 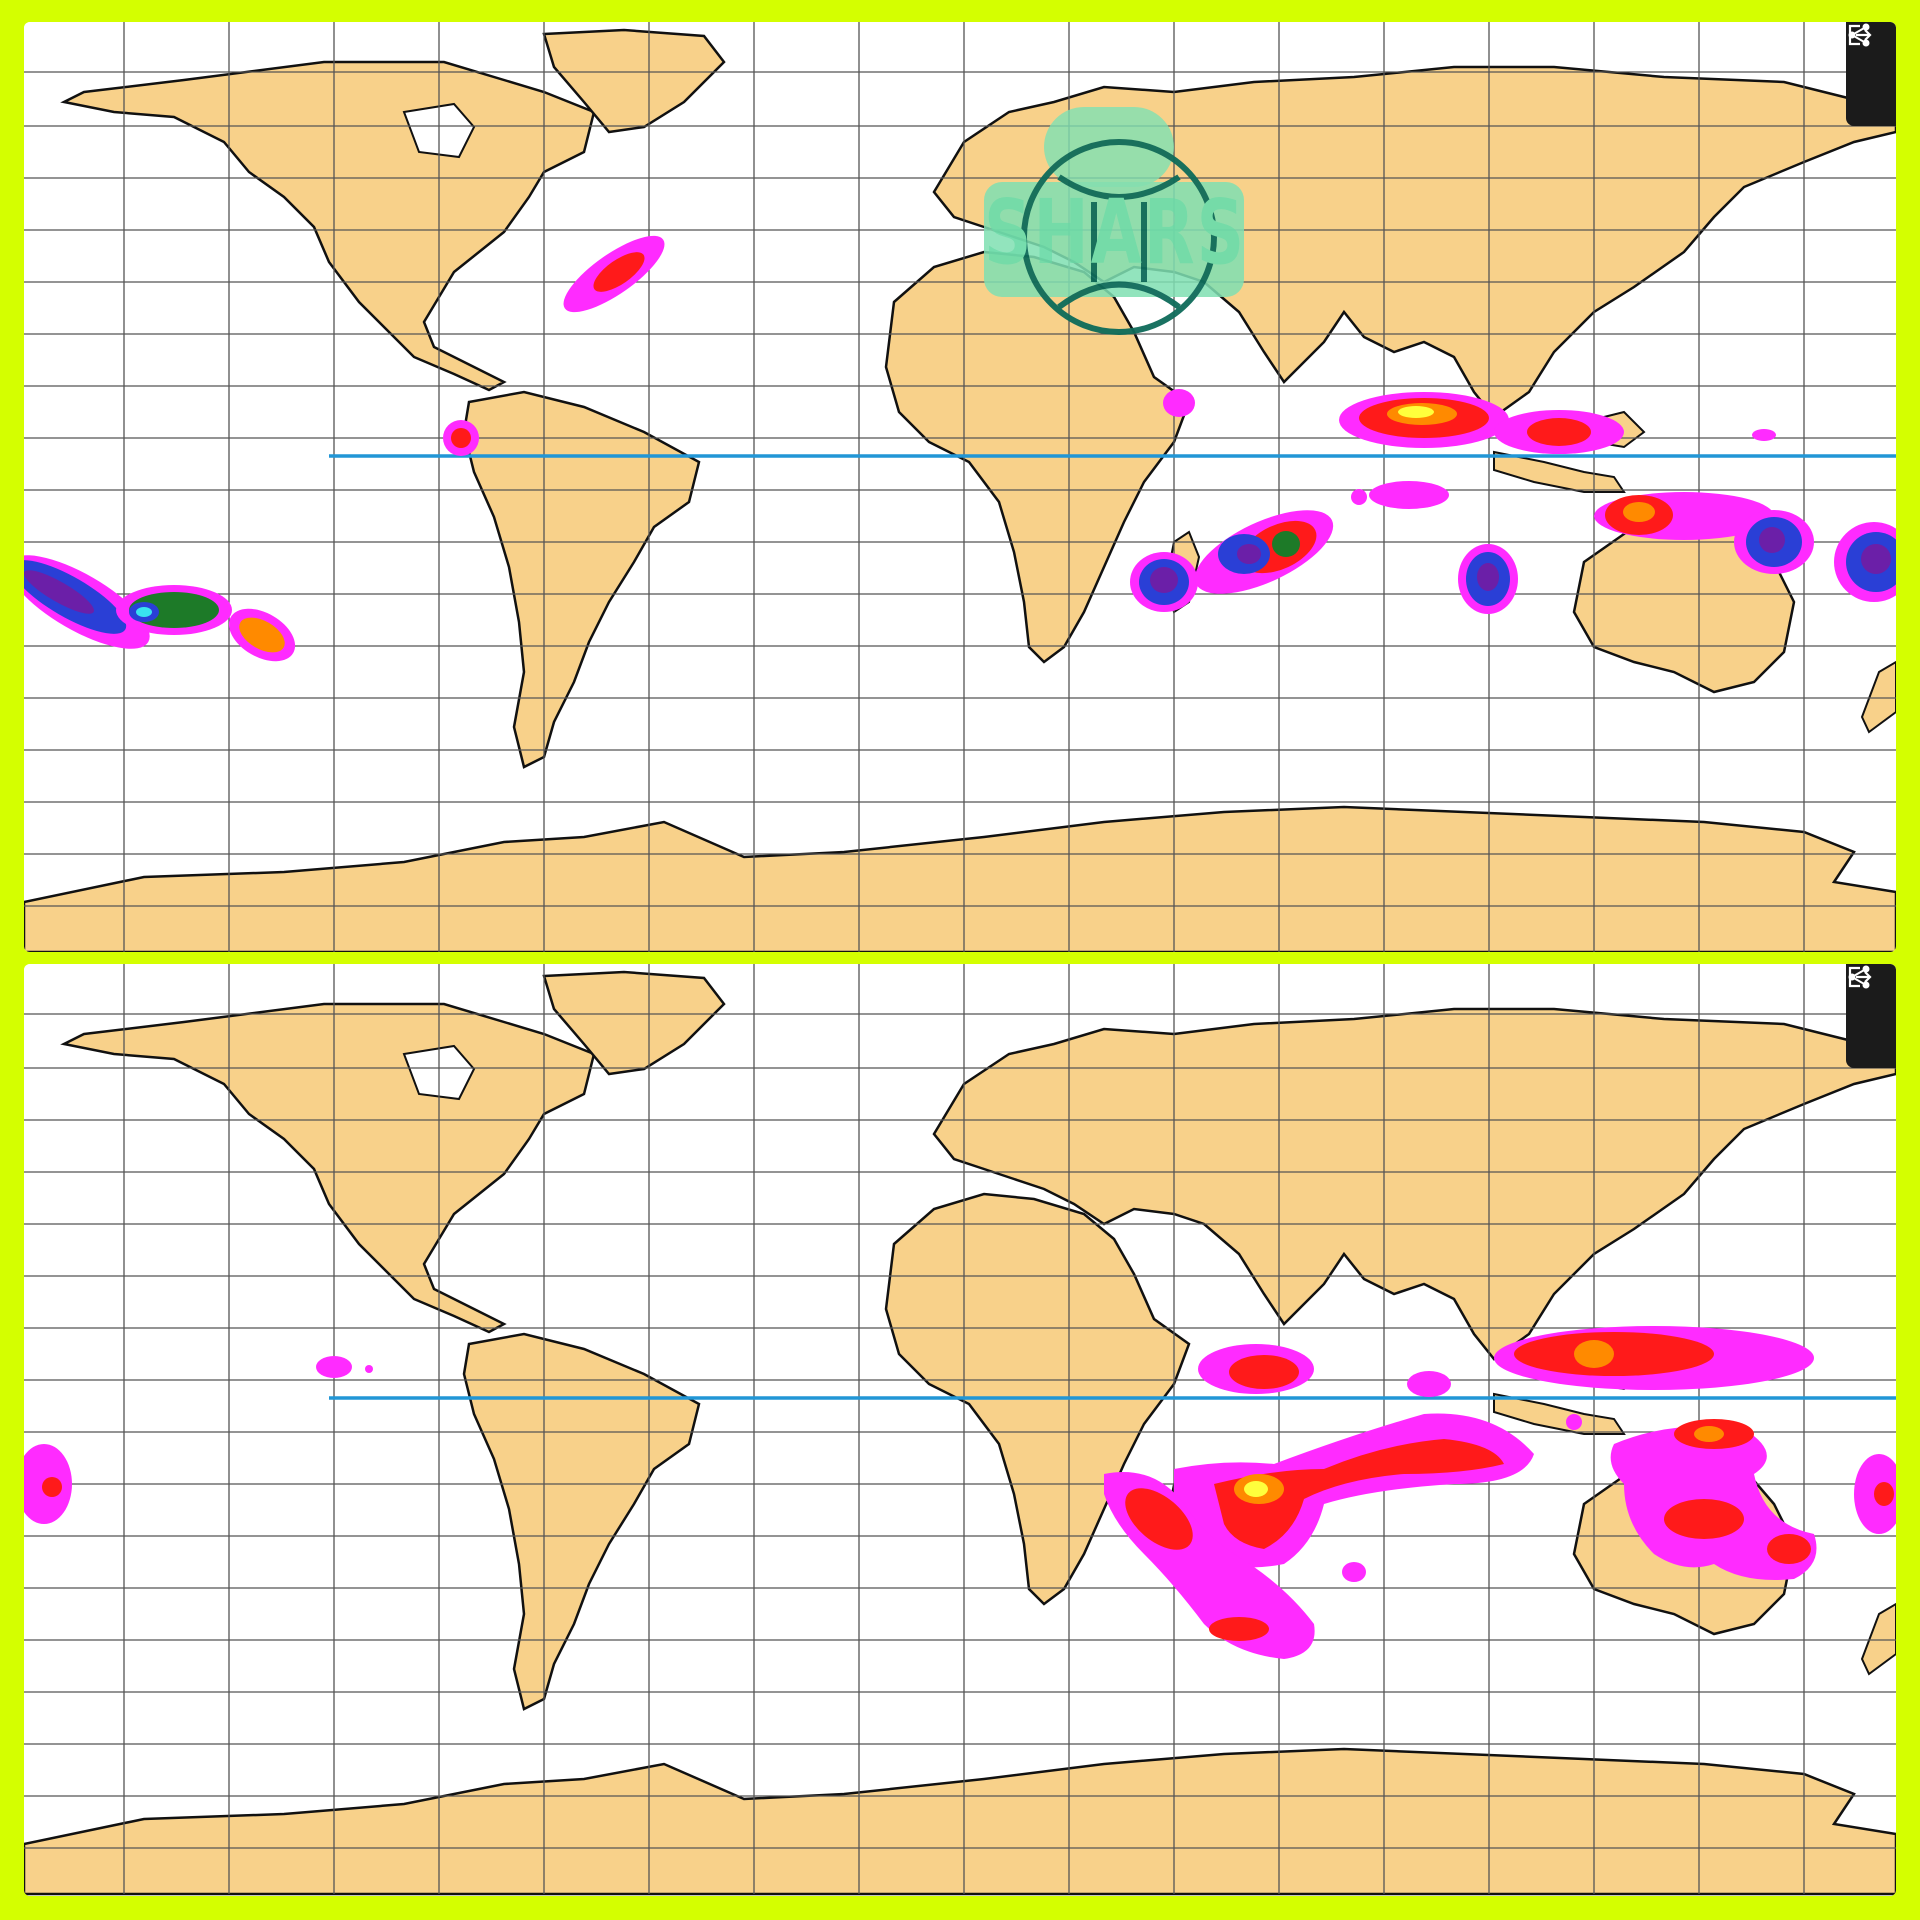 I want to click on gemini-glyph-icon, so click(x=1114, y=221).